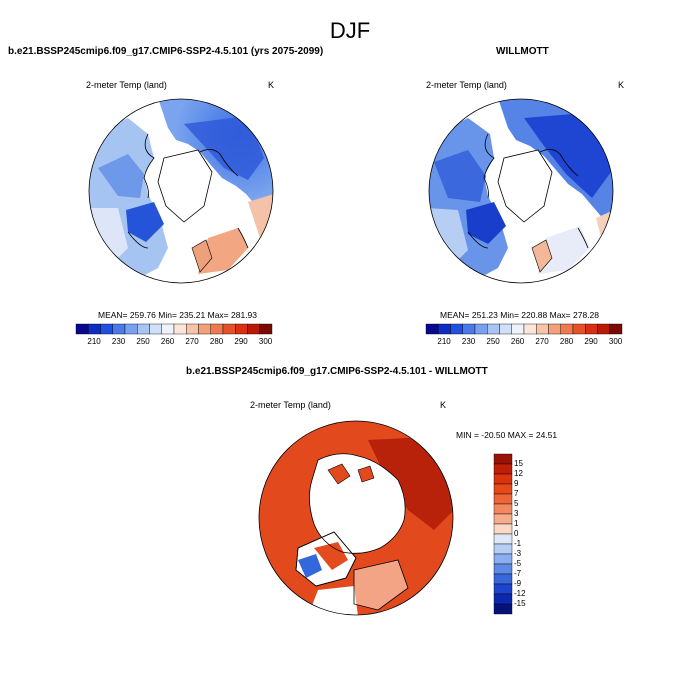 The width and height of the screenshot is (700, 700). Describe the element at coordinates (566, 341) in the screenshot. I see `obs-colorbar-label: 280` at that location.